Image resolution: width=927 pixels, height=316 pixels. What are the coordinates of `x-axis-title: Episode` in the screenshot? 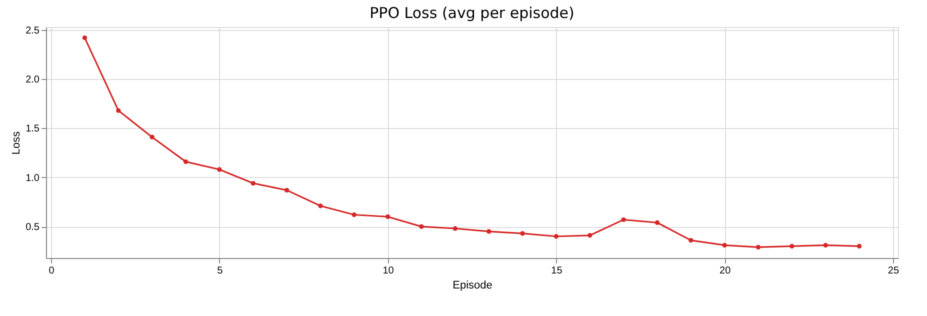 It's located at (472, 286).